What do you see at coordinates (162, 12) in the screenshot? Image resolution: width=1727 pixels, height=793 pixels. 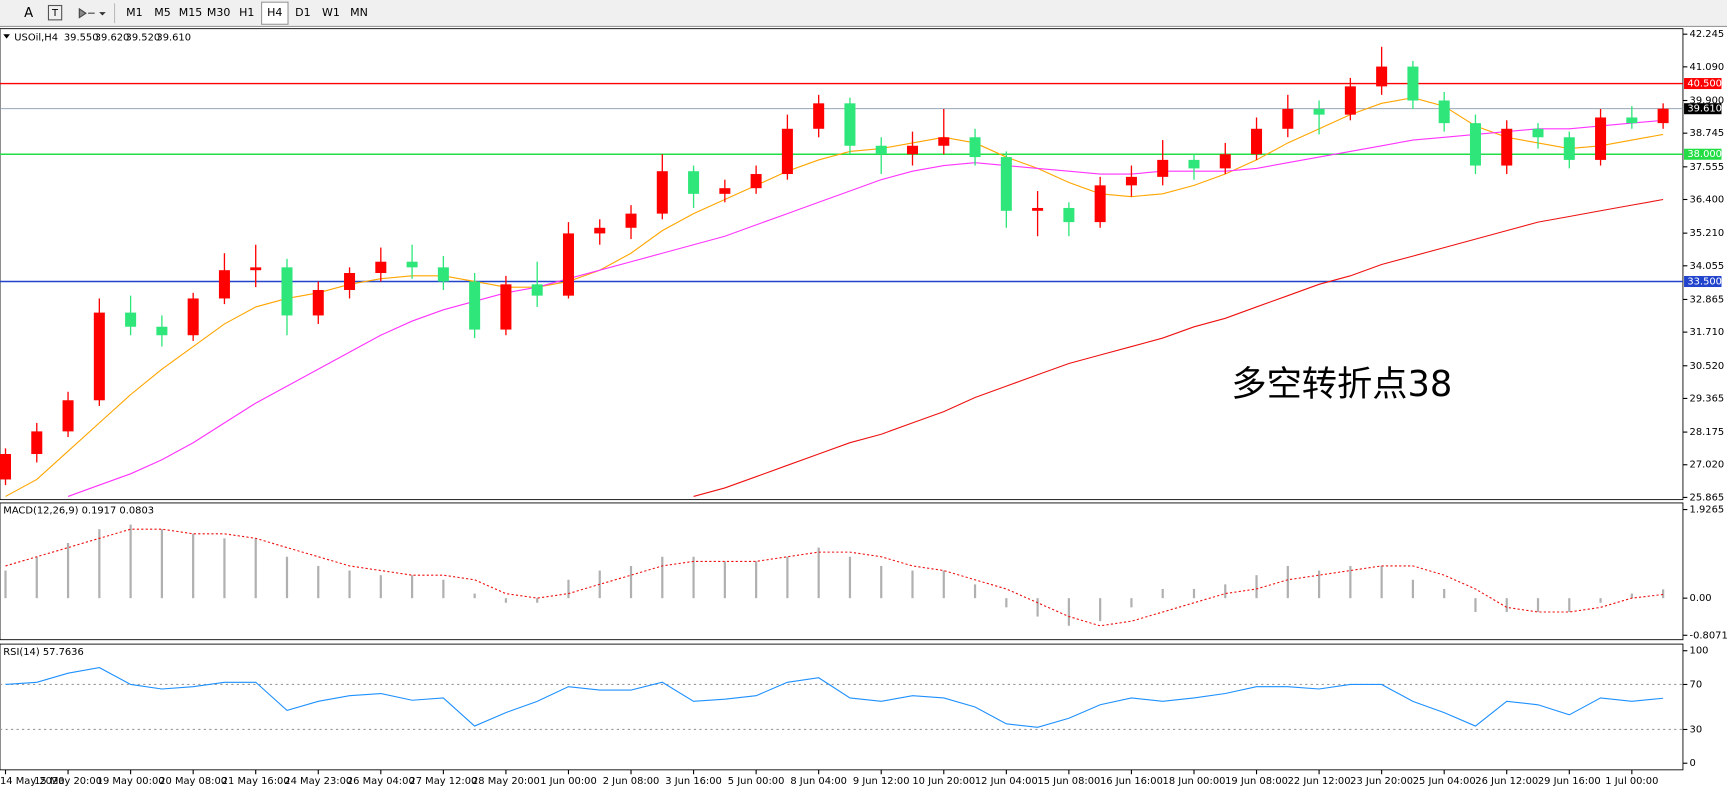 I see `timeframe-button: M5` at bounding box center [162, 12].